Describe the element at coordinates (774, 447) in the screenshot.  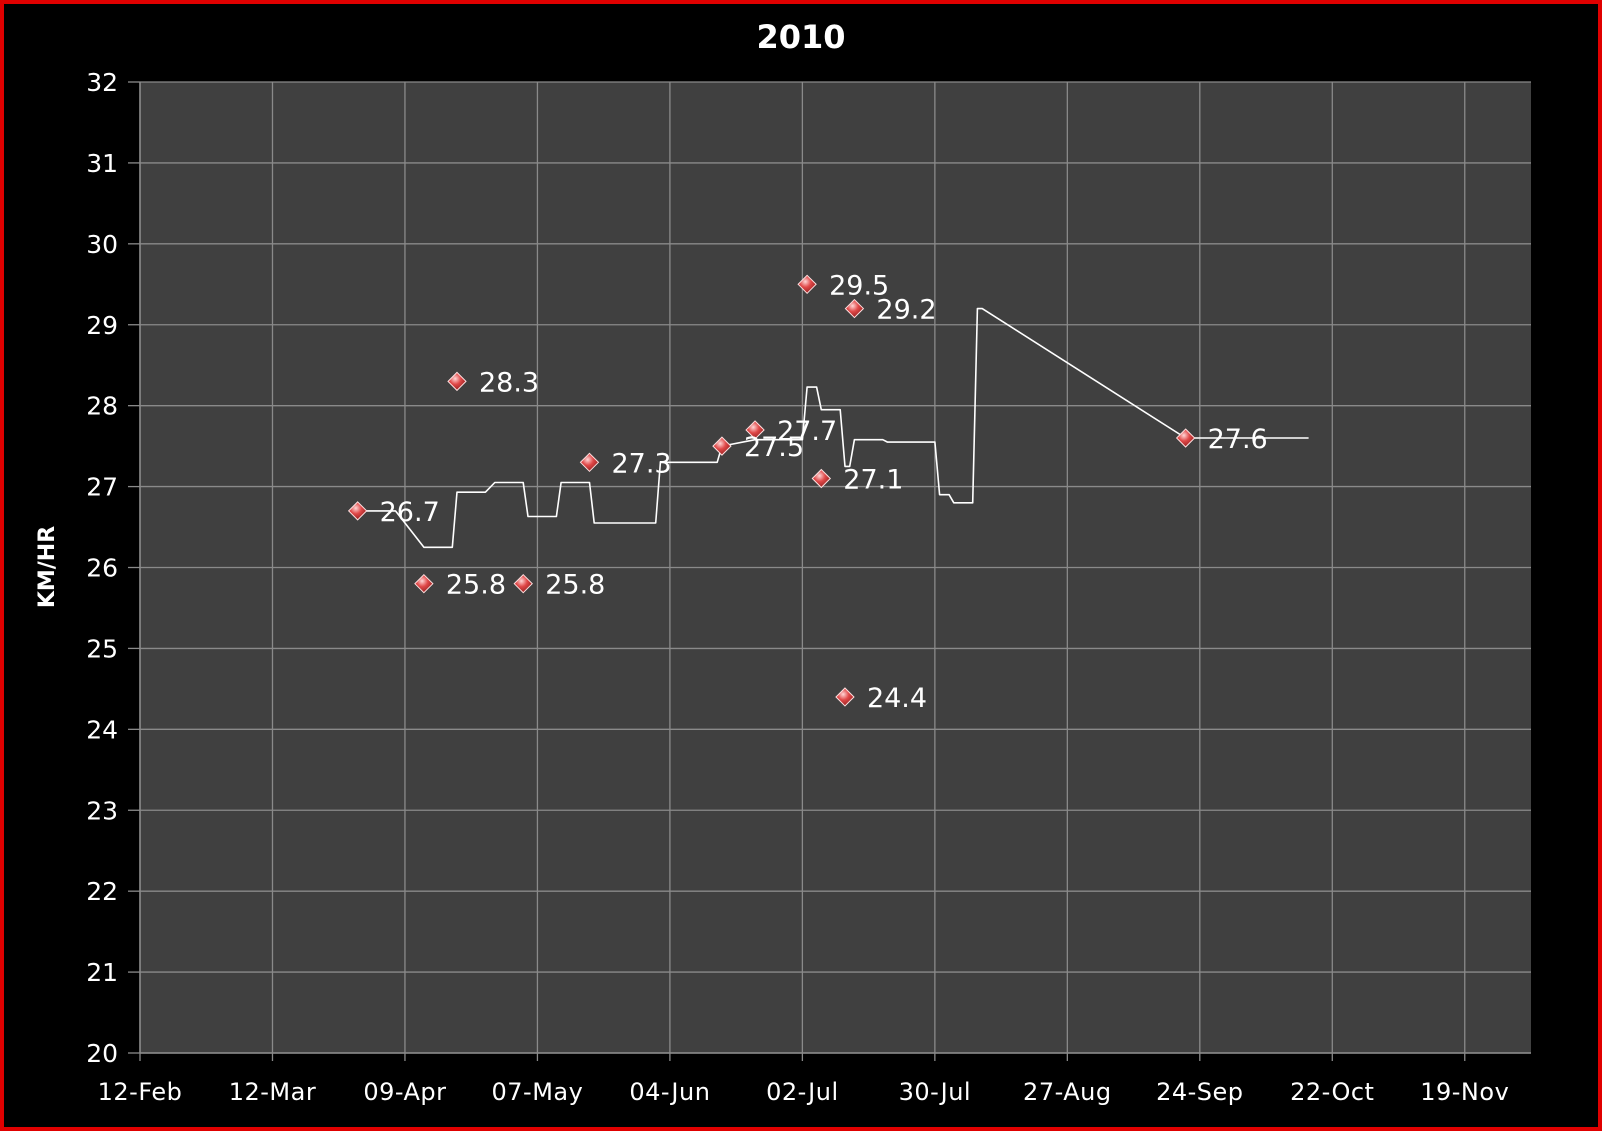
I see `data-point-label: 27.5` at that location.